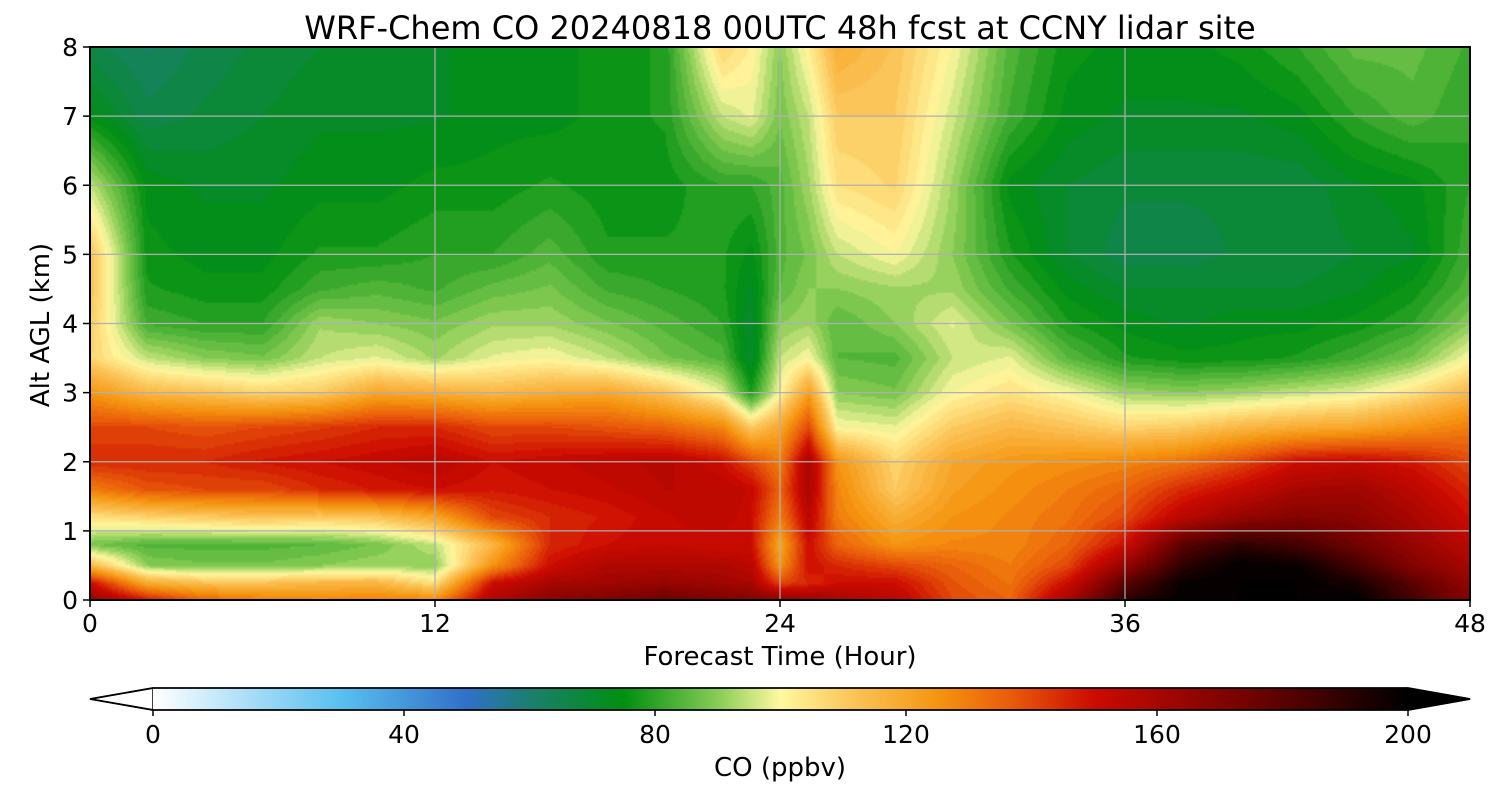 The height and width of the screenshot is (800, 1500). Describe the element at coordinates (70, 254) in the screenshot. I see `y-tick-label: 5` at that location.